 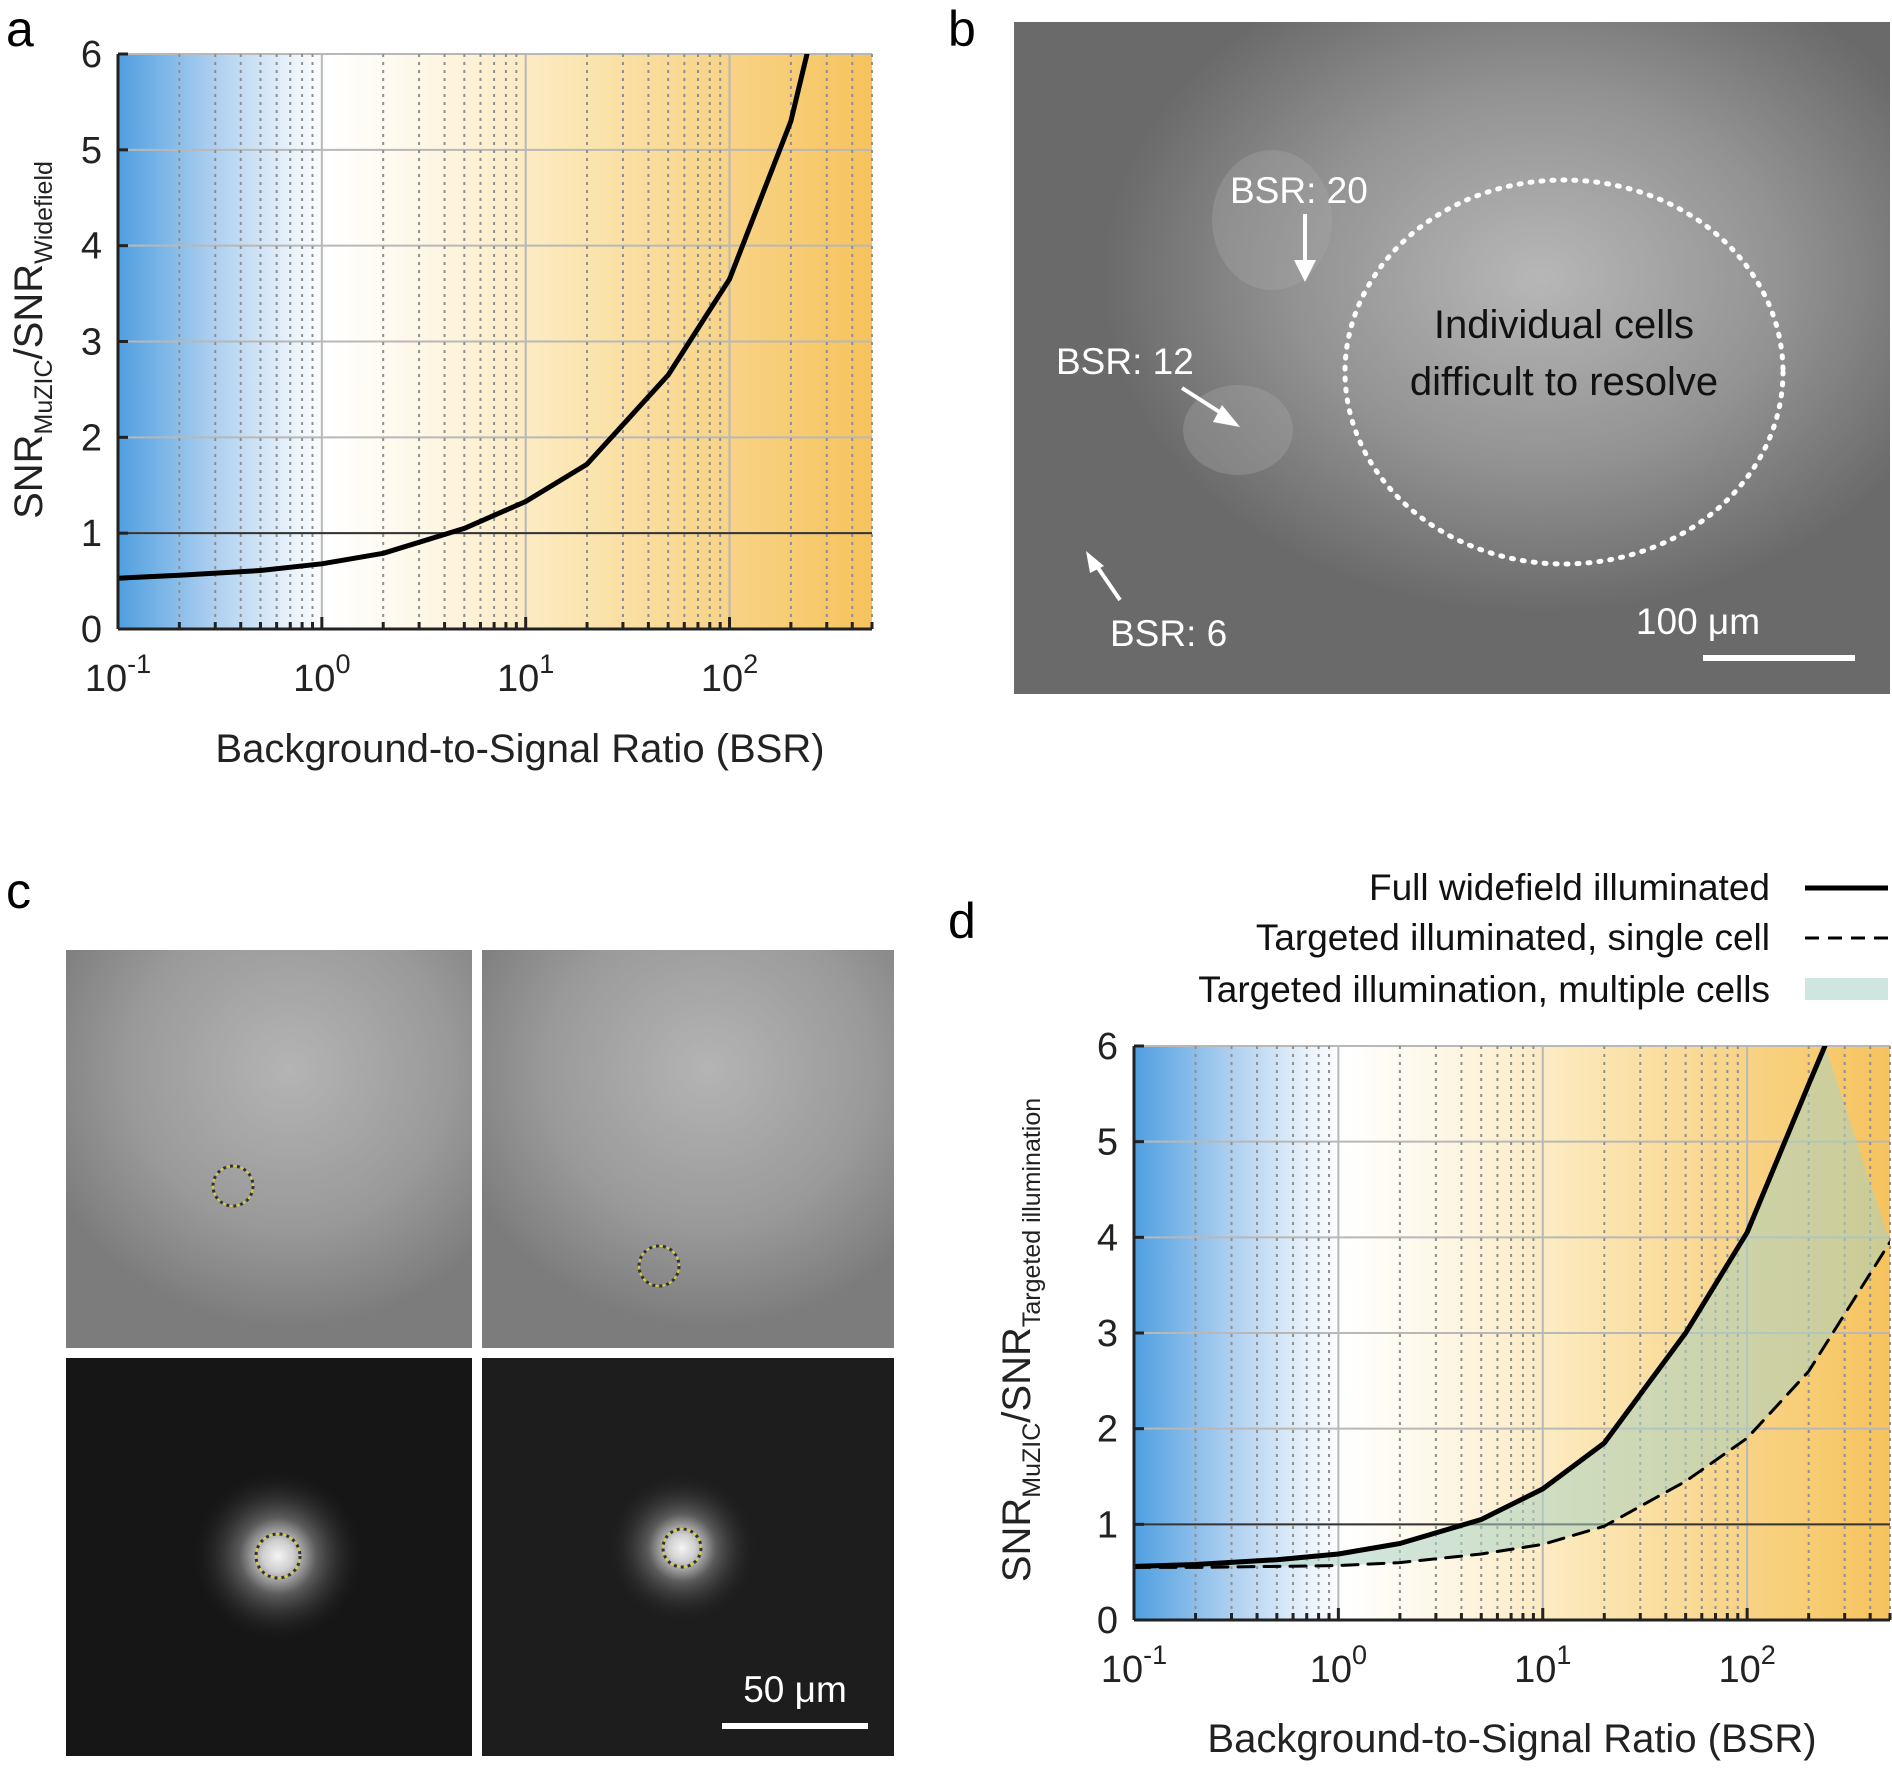 I want to click on unresolved-region-outline, so click(x=1564, y=372).